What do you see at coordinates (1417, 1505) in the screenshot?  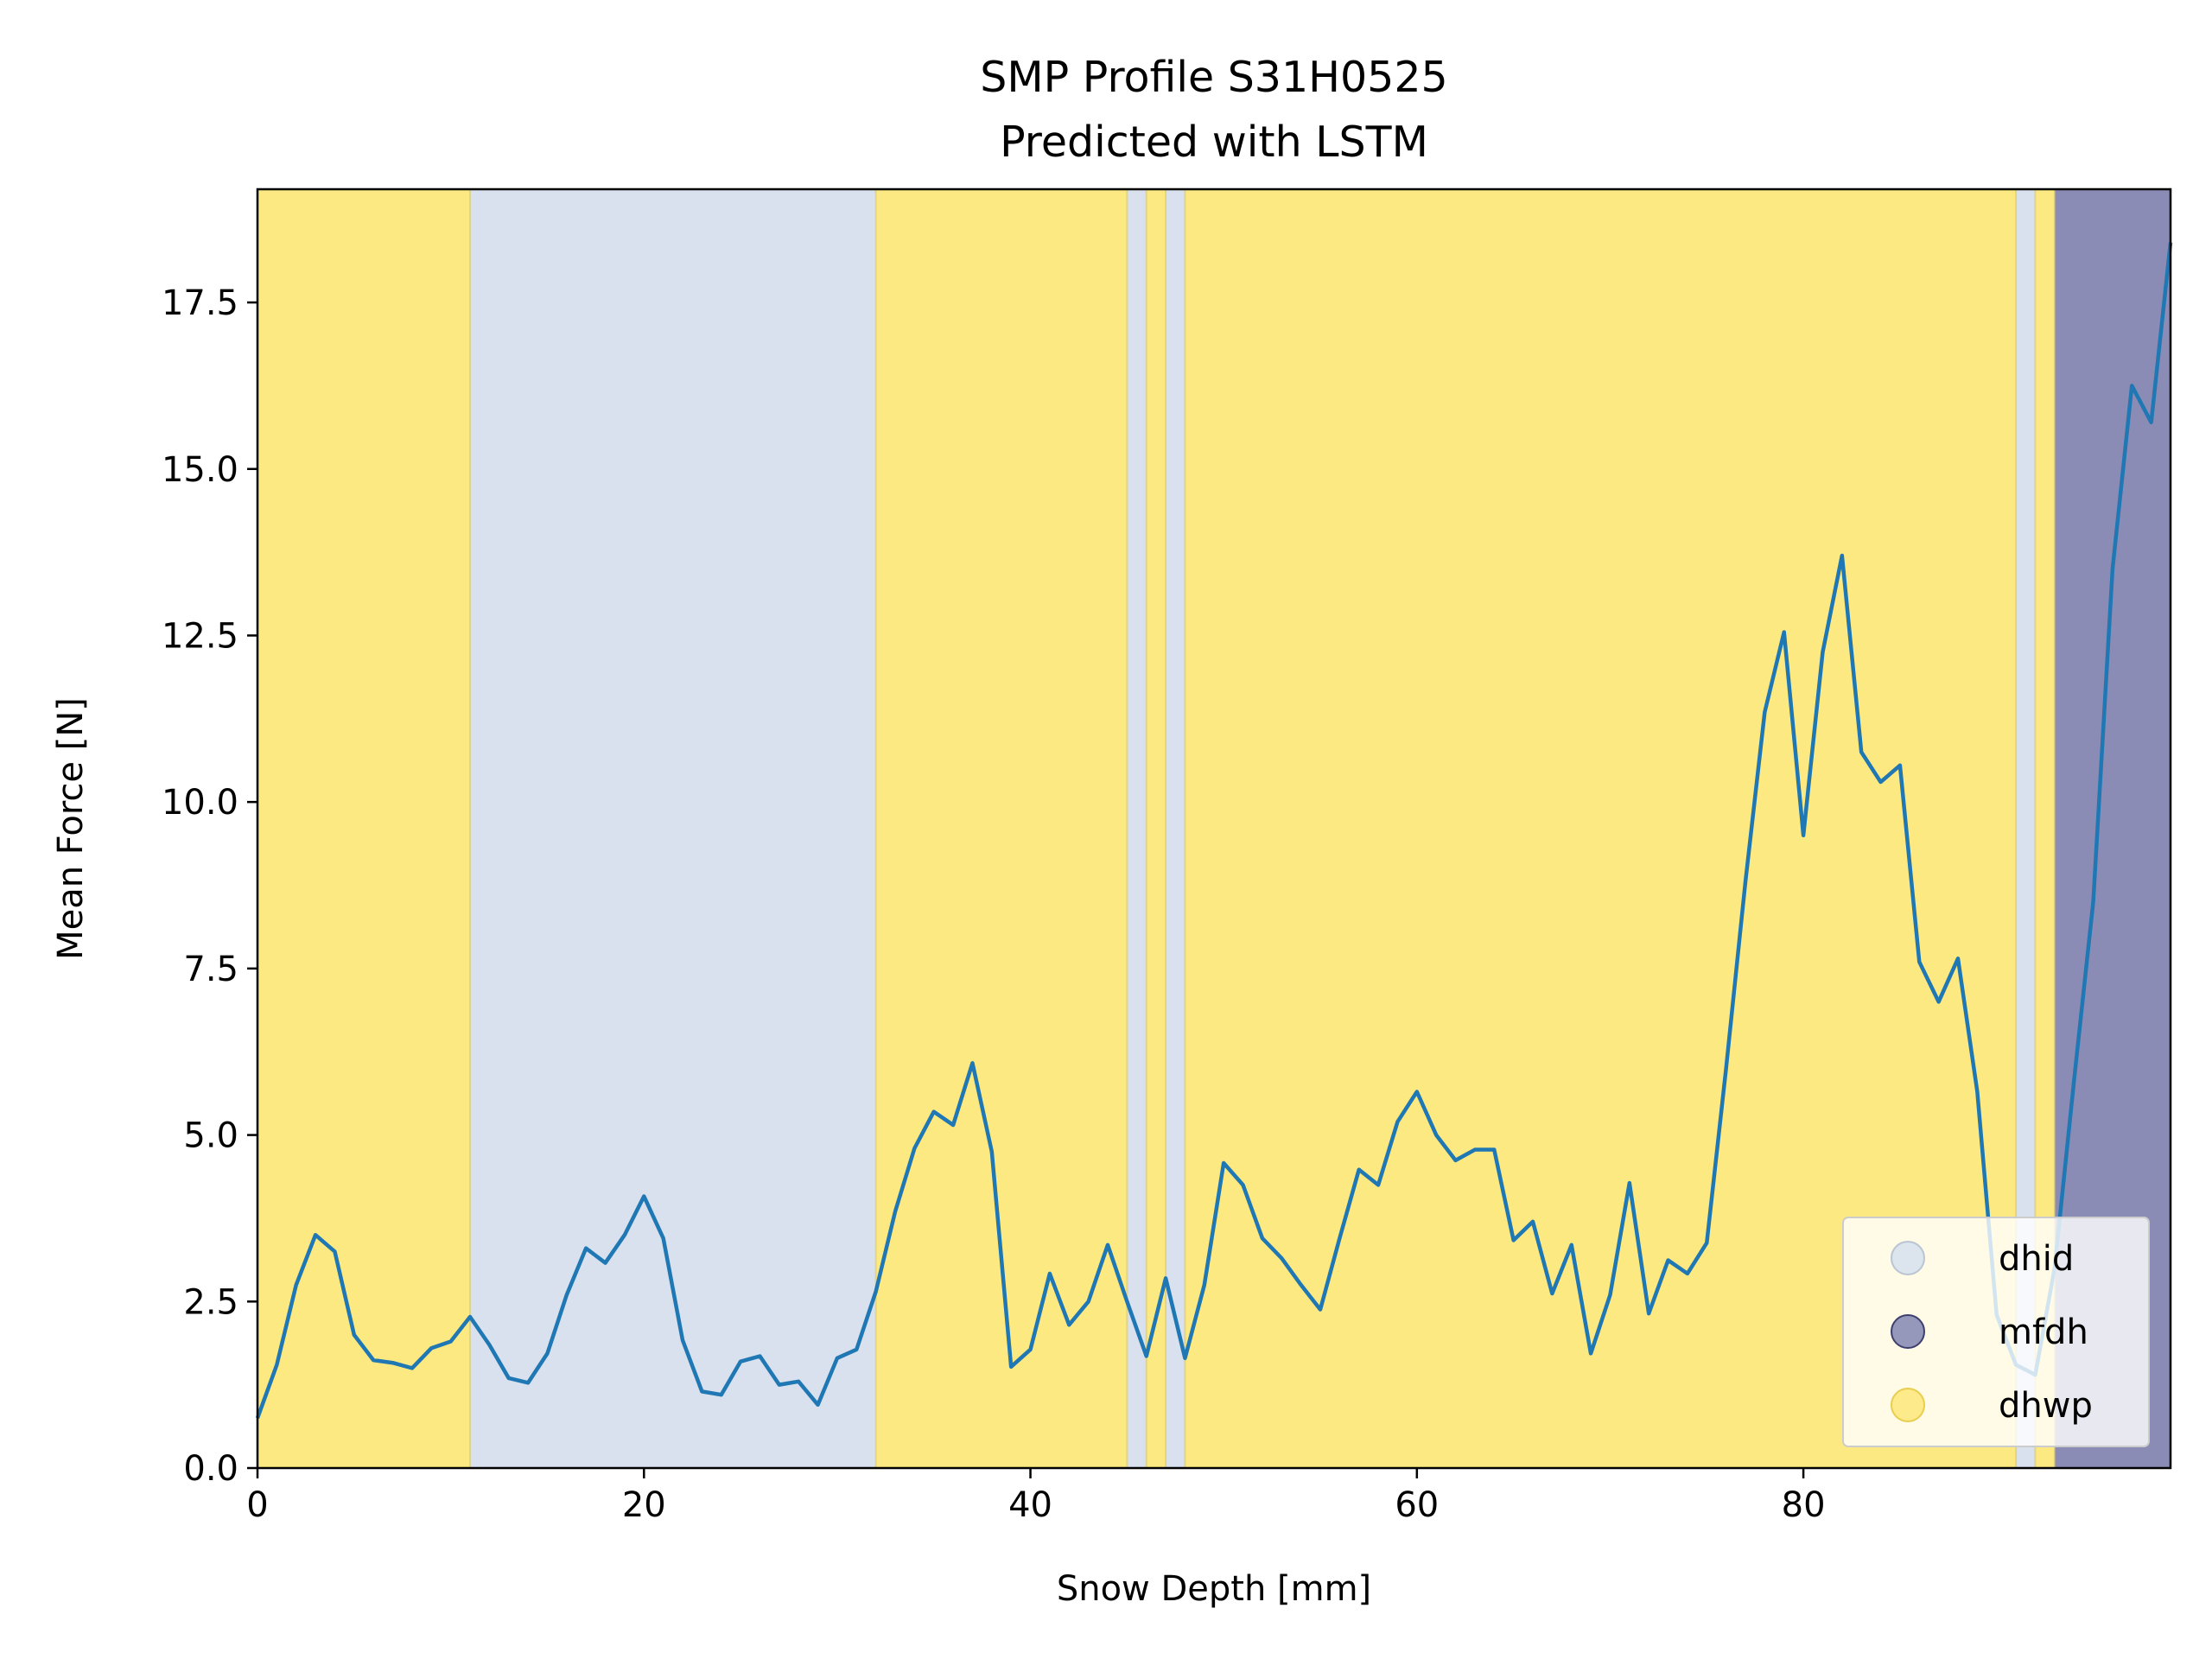 I see `x-tick-label: 60` at bounding box center [1417, 1505].